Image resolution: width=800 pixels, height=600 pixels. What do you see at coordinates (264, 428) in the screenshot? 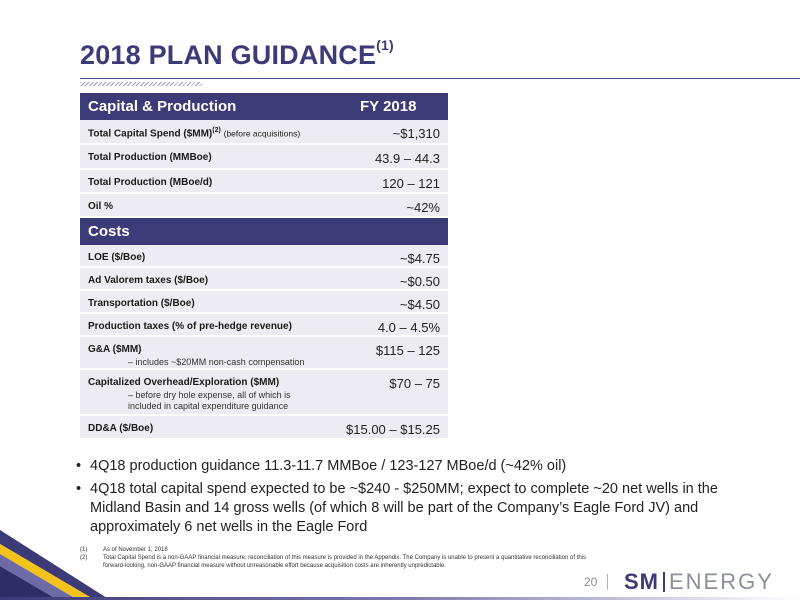
I see `table-row: DD&A ($/Boe) $15.00 – $15.25` at bounding box center [264, 428].